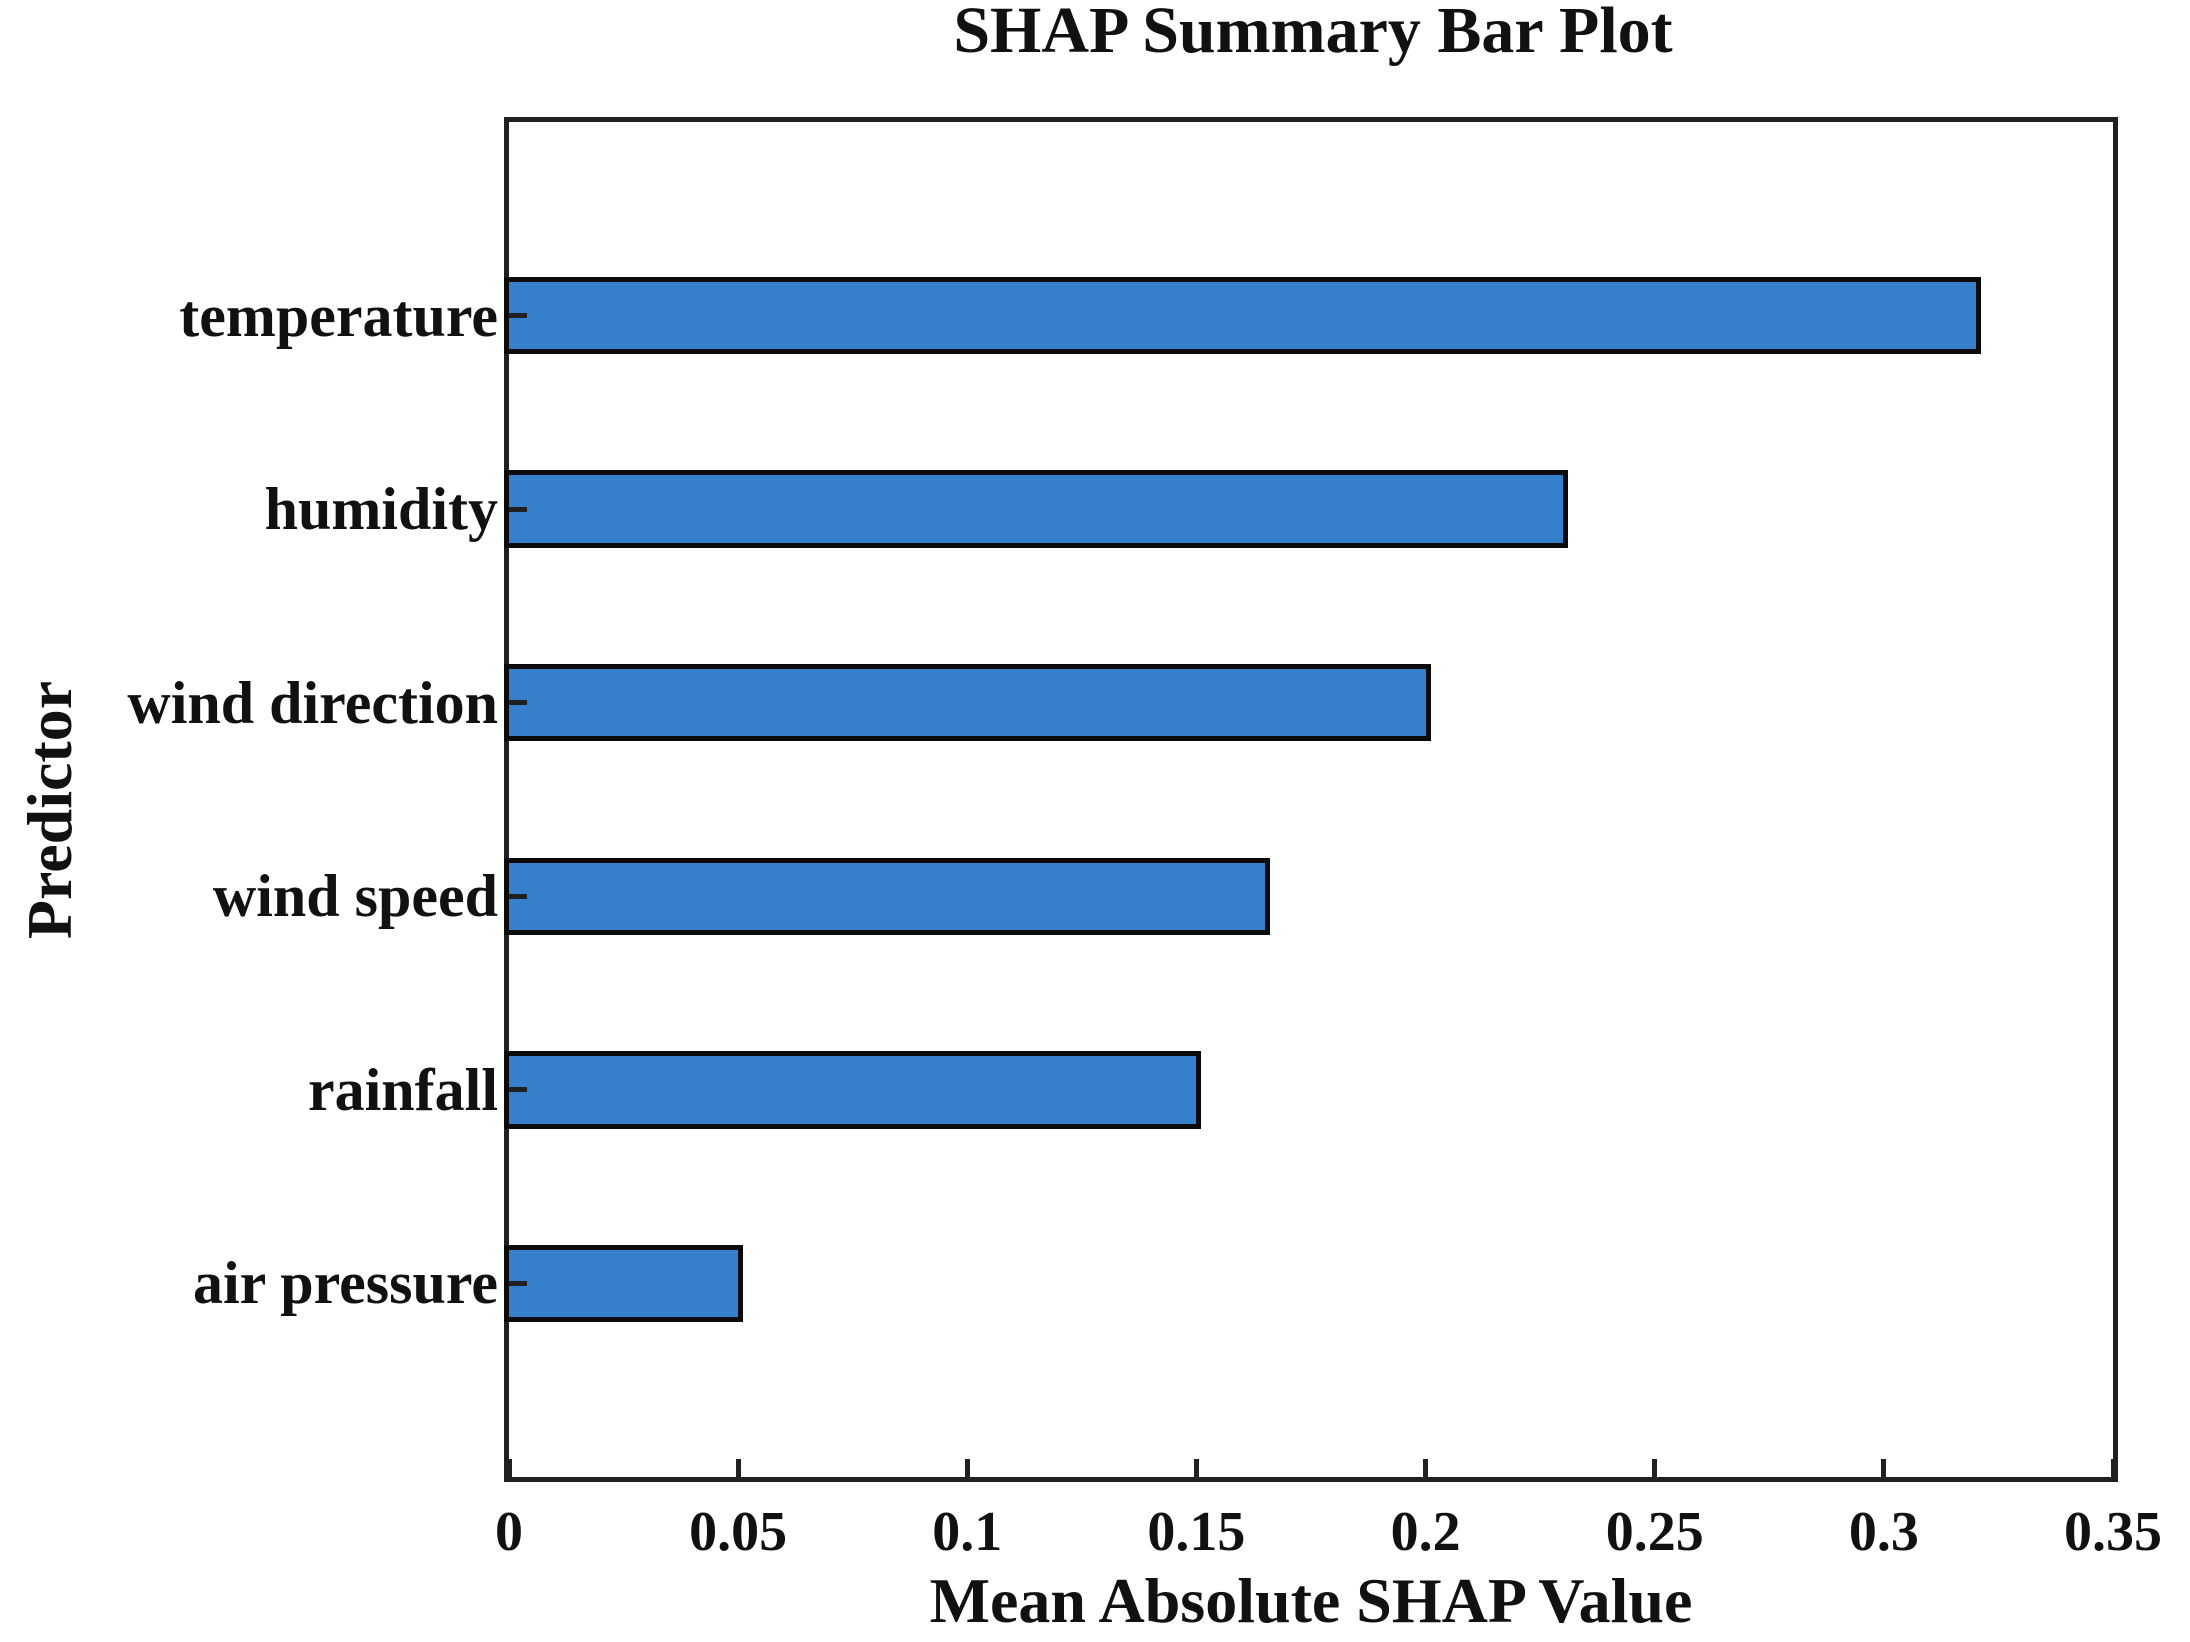 This screenshot has height=1642, width=2190. What do you see at coordinates (967, 703) in the screenshot?
I see `bar-wind-direction` at bounding box center [967, 703].